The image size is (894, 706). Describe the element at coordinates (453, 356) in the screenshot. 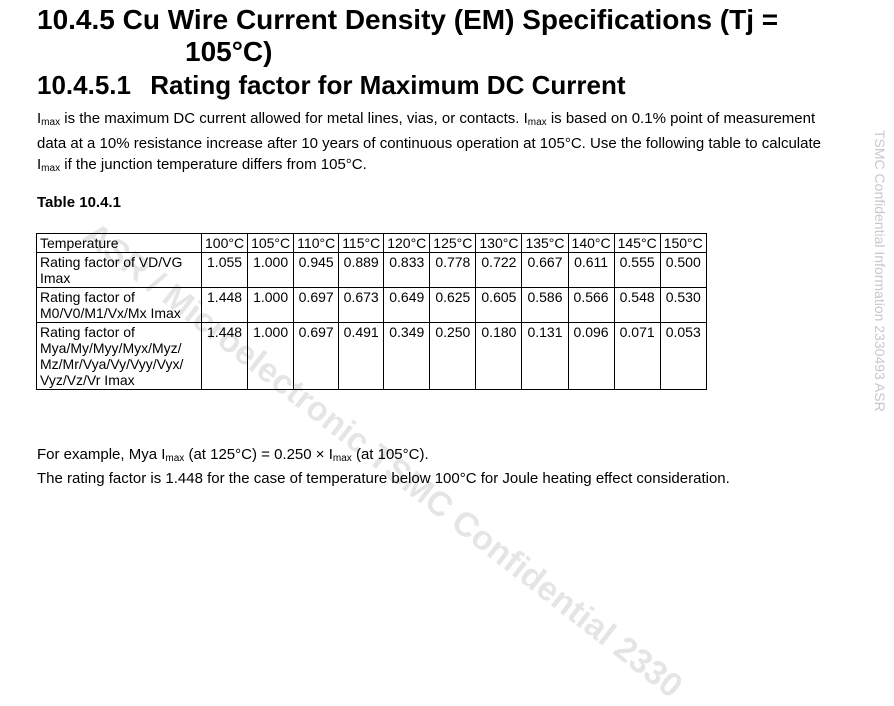

I see `value-cell: 0.250` at that location.